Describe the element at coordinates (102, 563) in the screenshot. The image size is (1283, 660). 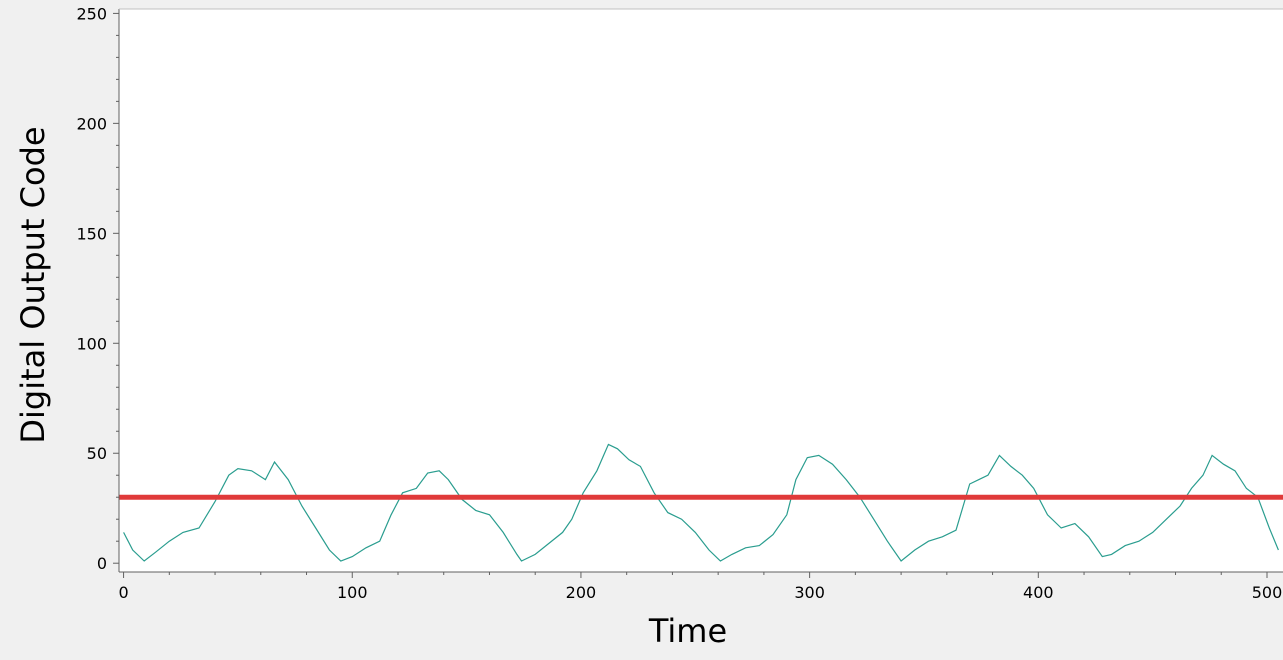
I see `y-tick-label: 0` at that location.